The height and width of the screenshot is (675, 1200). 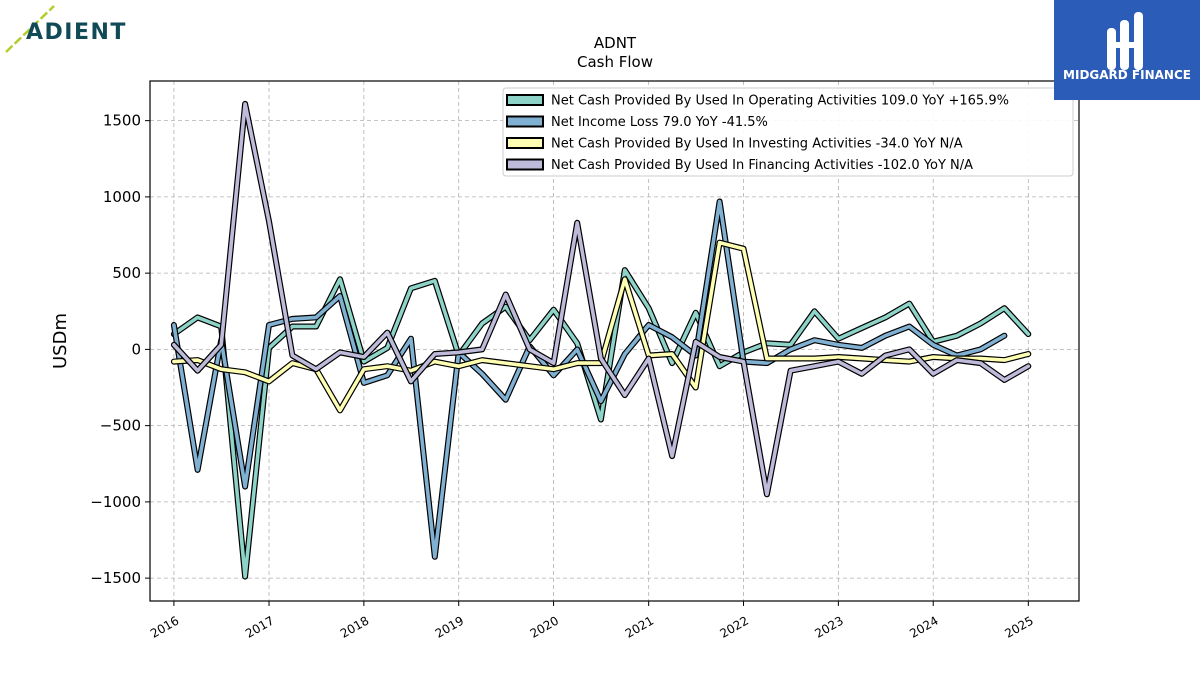 What do you see at coordinates (120, 349) in the screenshot?
I see `y-axis: −1500 −1000 −500 0 500 1000 1500` at bounding box center [120, 349].